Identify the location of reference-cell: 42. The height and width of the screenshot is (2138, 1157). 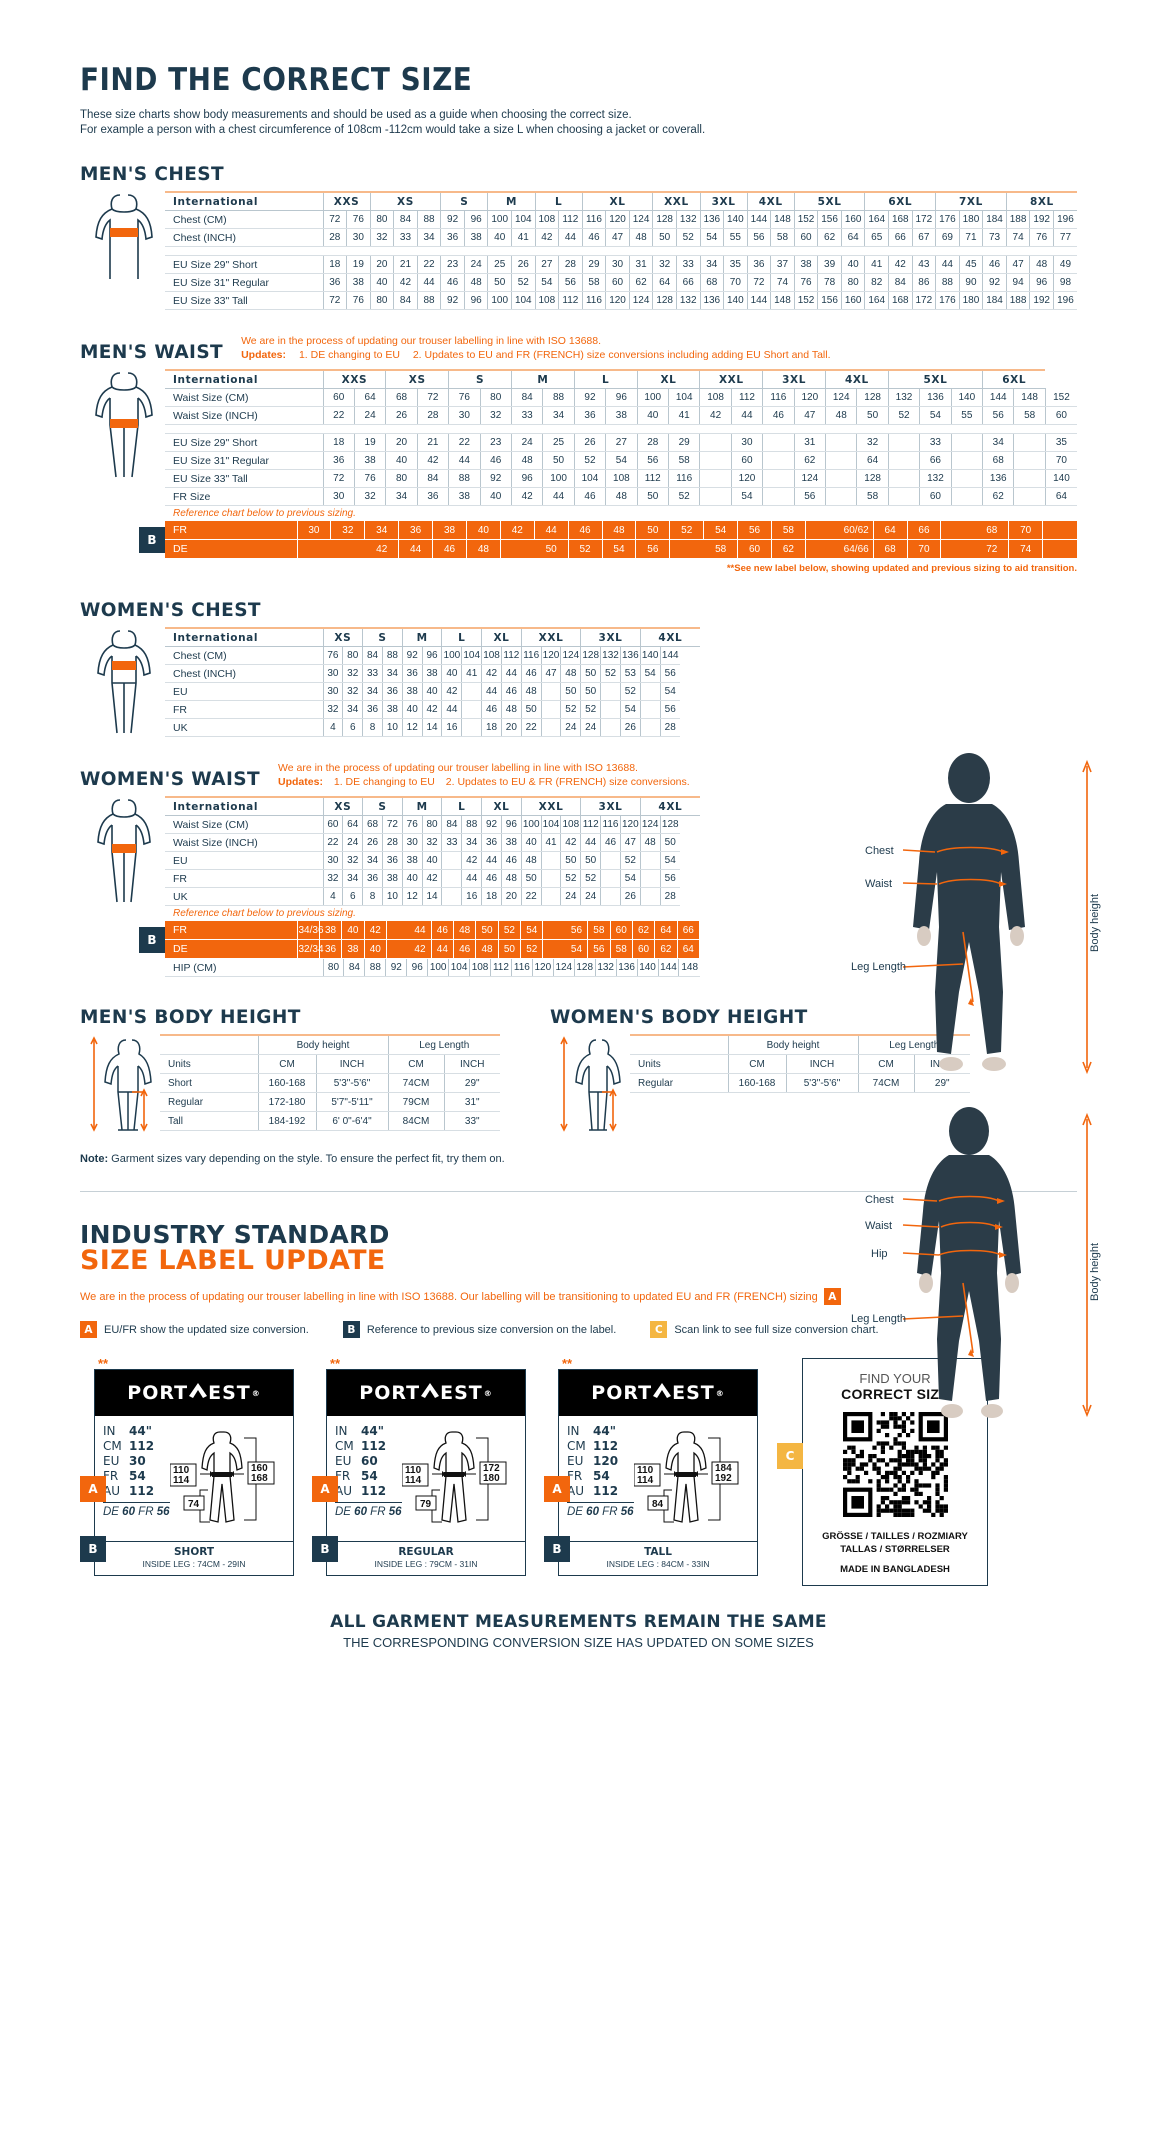
(420, 949).